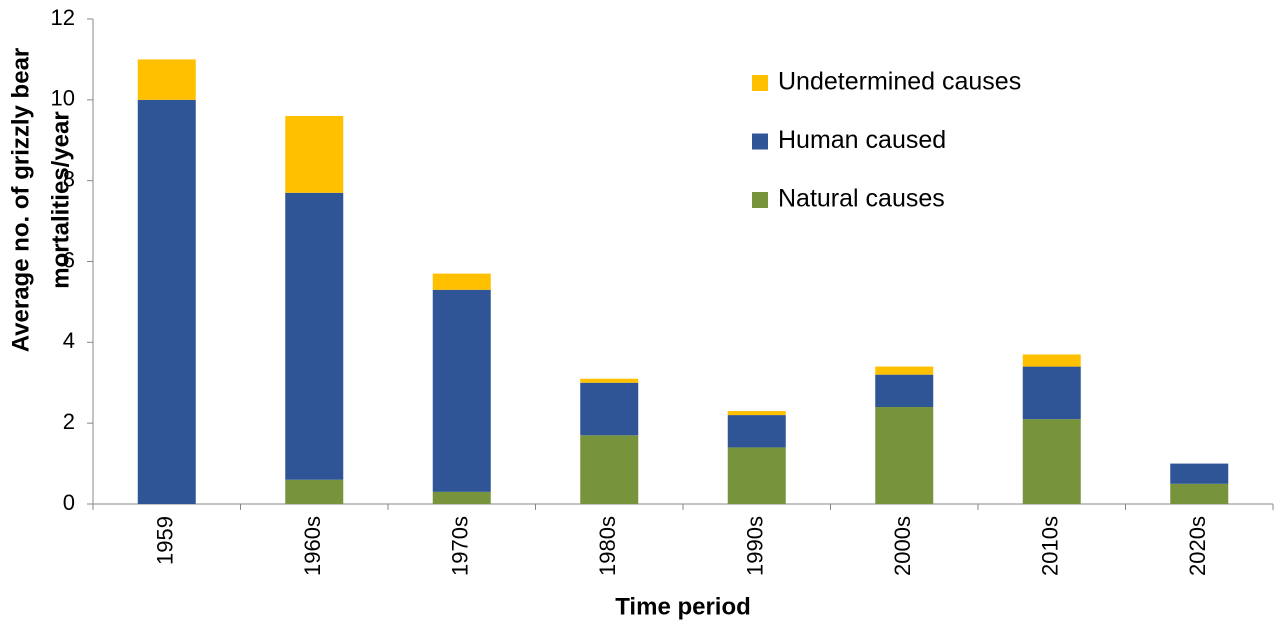 This screenshot has height=628, width=1275. I want to click on y-tick-label: 6, so click(69, 259).